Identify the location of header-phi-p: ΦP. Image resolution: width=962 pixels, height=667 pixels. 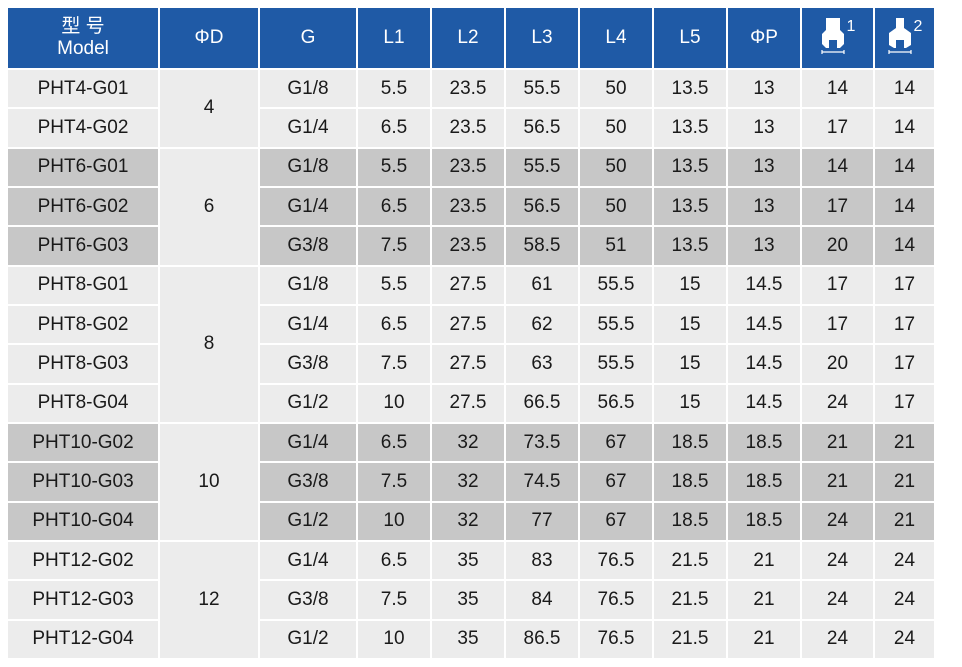
(764, 38).